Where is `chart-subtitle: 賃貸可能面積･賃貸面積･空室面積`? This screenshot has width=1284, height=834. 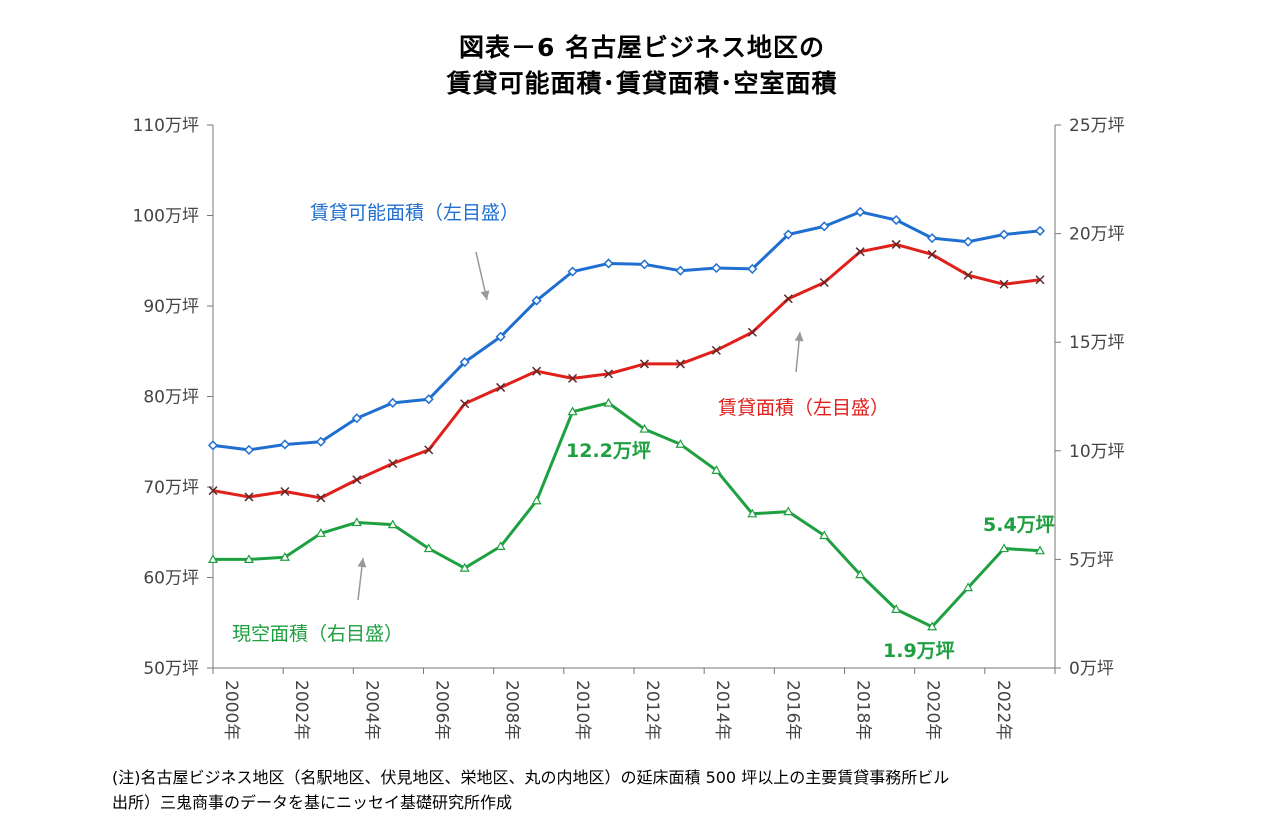
chart-subtitle: 賃貸可能面積･賃貸面積･空室面積 is located at coordinates (642, 83).